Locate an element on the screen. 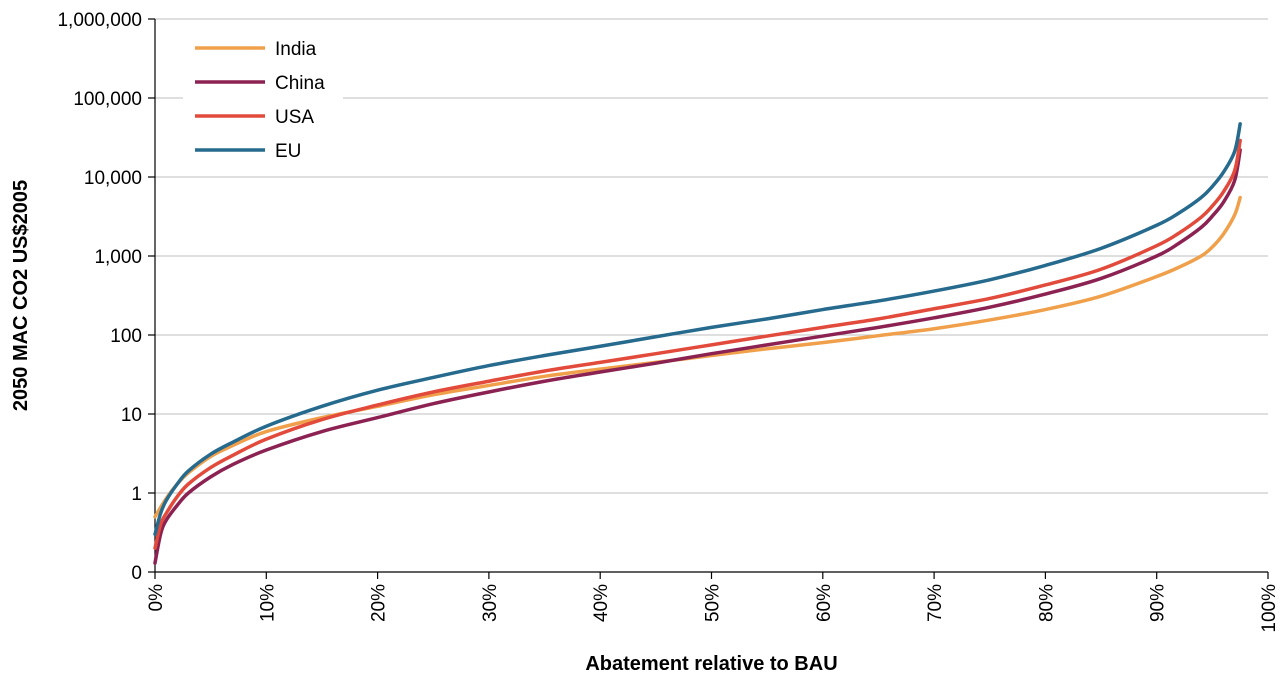  x-tick-label: 80% is located at coordinates (1046, 603).